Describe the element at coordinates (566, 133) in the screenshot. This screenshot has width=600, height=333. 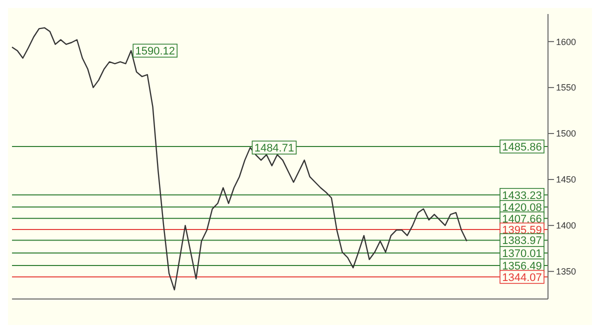
I see `y-tick-label: 1500` at that location.